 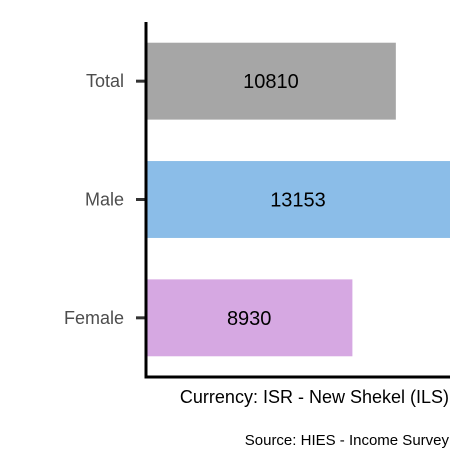 I want to click on bar-female, so click(x=249, y=318).